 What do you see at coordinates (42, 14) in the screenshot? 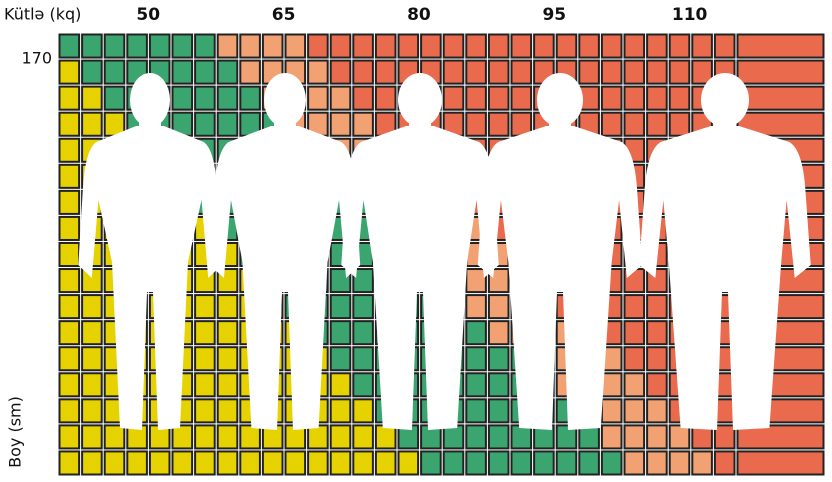
I see `x-axis-label: Kütlə (kq)` at bounding box center [42, 14].